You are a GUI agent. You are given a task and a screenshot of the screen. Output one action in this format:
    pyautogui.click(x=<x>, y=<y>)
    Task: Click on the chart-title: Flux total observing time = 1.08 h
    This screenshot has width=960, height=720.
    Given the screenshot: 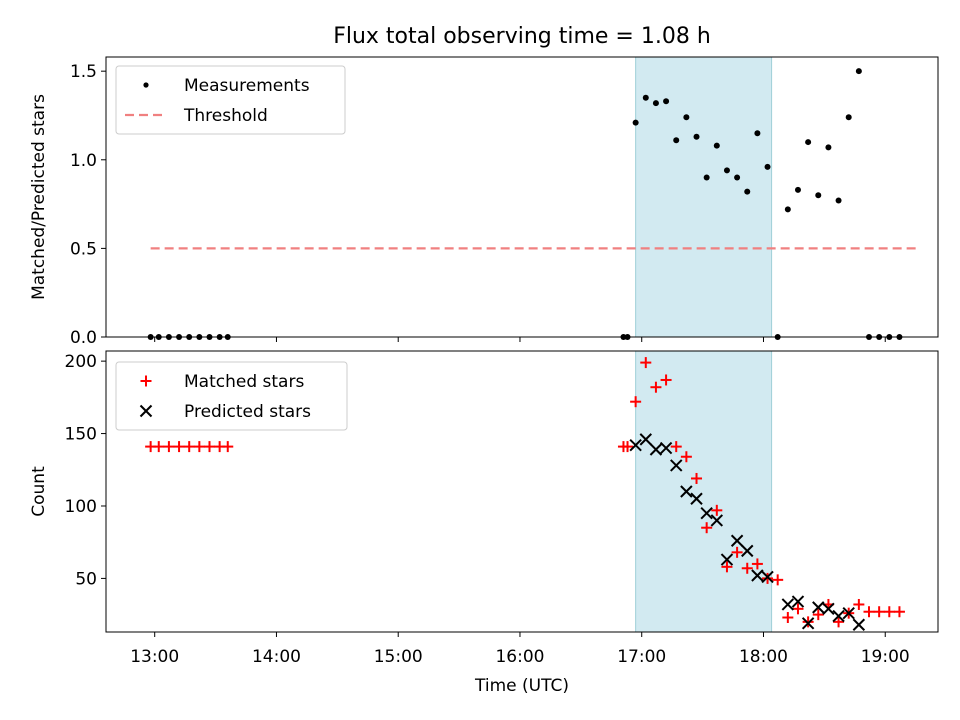 What is the action you would take?
    pyautogui.click(x=522, y=36)
    